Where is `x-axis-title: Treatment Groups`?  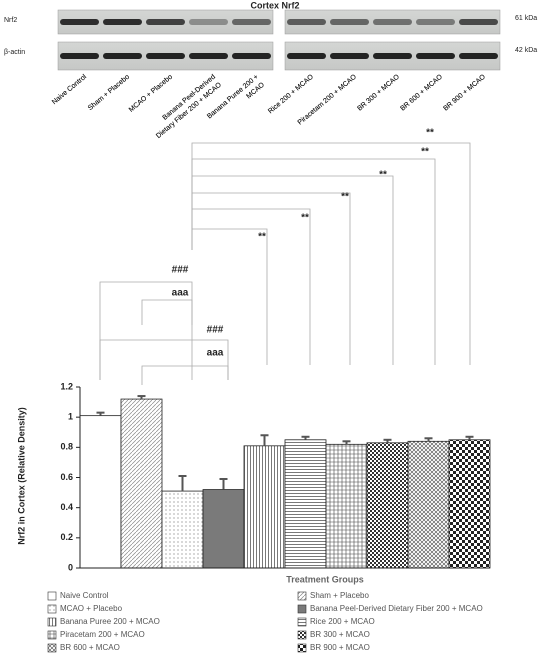 x-axis-title: Treatment Groups is located at coordinates (325, 579).